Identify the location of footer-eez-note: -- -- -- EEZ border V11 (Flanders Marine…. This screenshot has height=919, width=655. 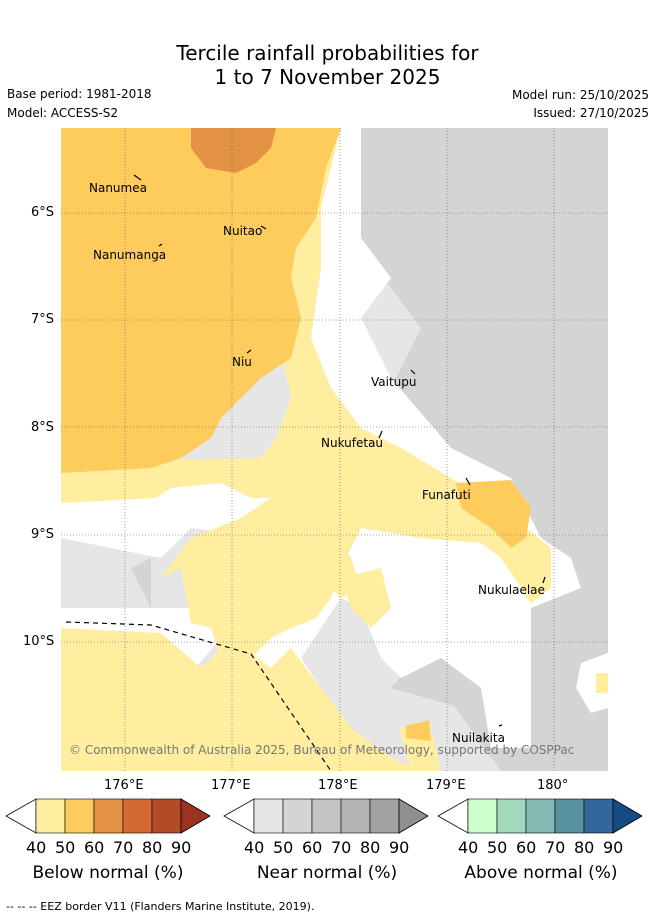
(160, 906).